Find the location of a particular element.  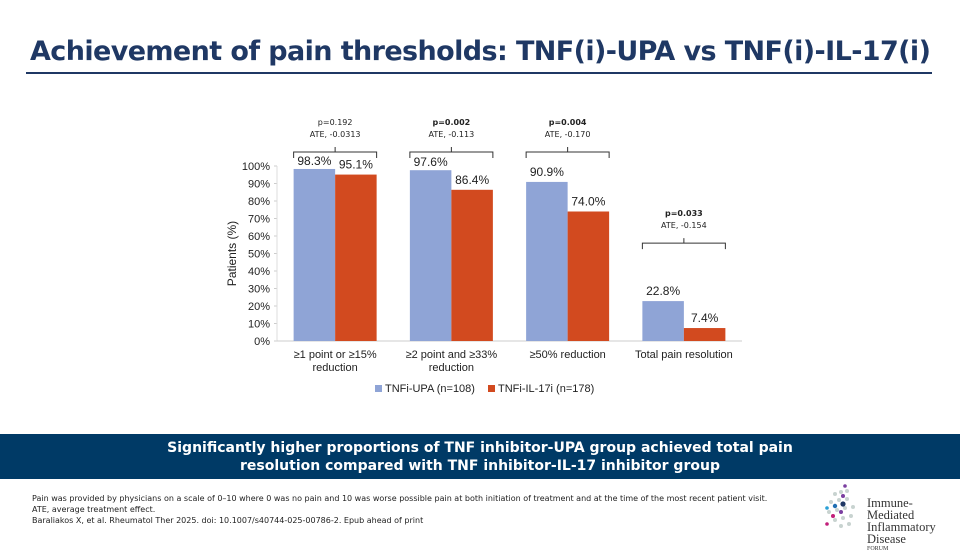

ate-value: ATE, -0.170 is located at coordinates (568, 134).